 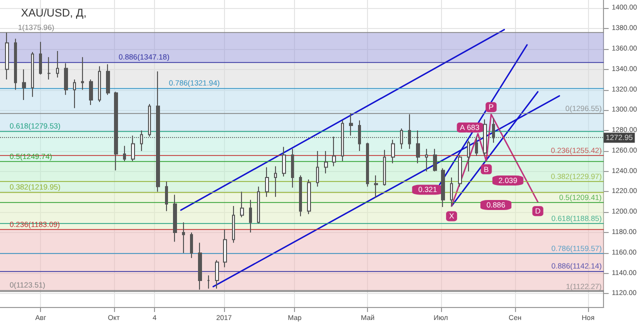 What do you see at coordinates (494, 160) in the screenshot?
I see `line-series` at bounding box center [494, 160].